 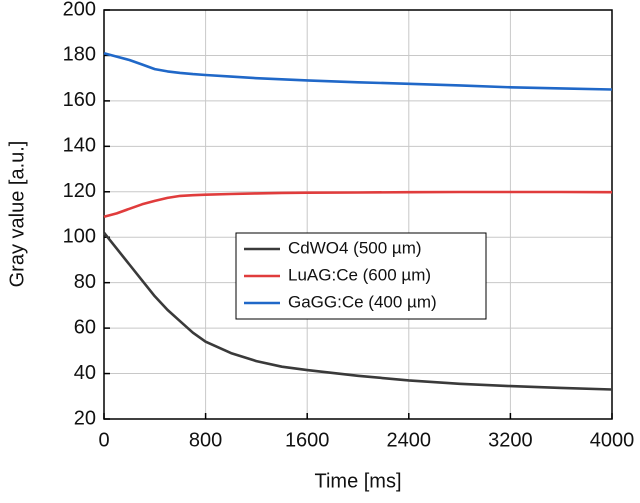 I want to click on y-tick-label: 80, so click(x=85, y=282).